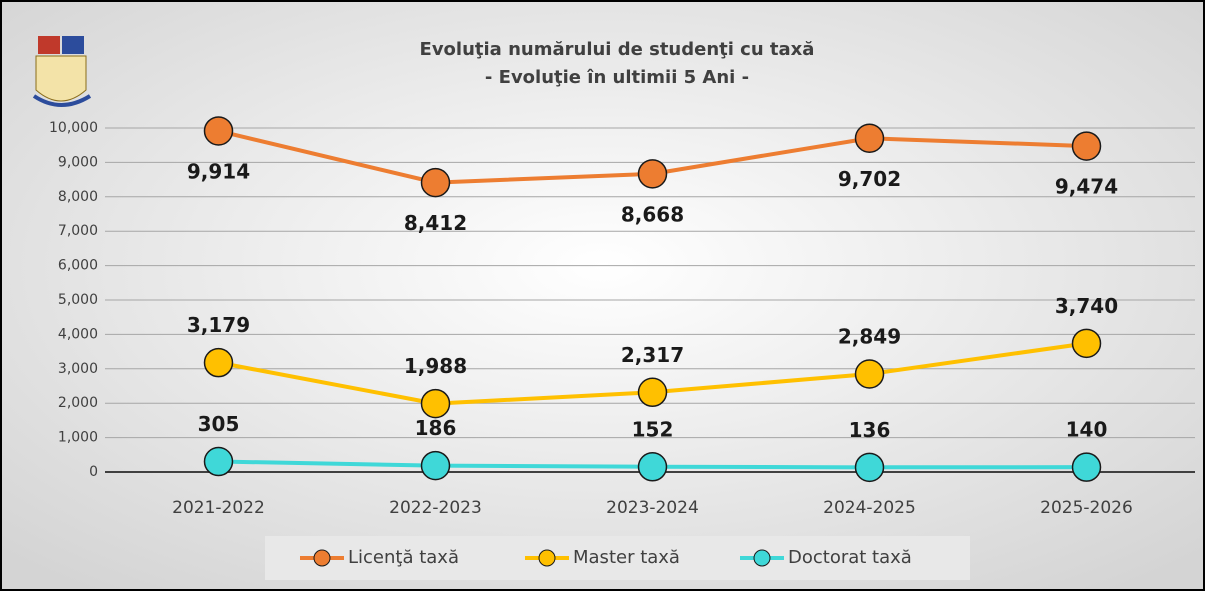 The width and height of the screenshot is (1205, 591). Describe the element at coordinates (78, 334) in the screenshot. I see `y-tick-label: 4,000` at that location.